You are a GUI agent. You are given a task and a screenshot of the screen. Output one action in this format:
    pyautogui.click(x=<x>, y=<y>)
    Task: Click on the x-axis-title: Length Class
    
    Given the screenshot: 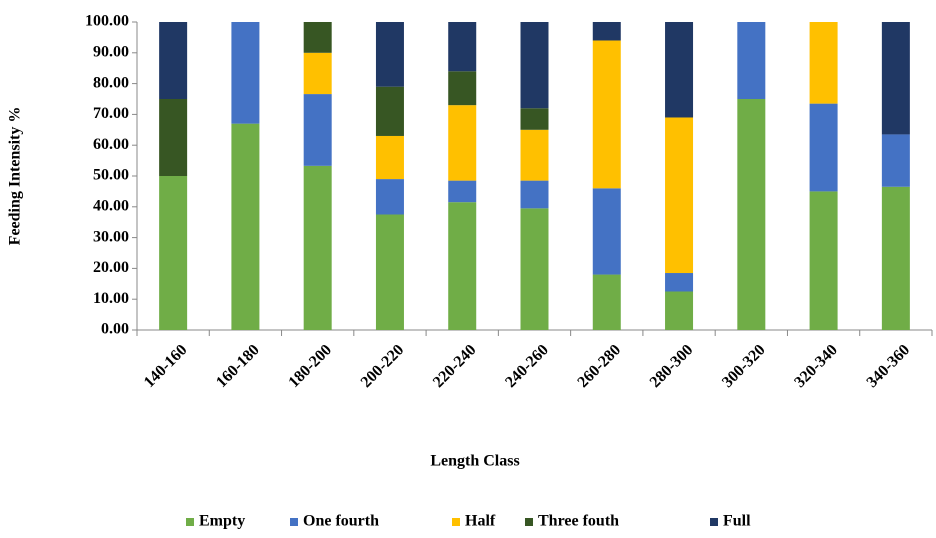 What is the action you would take?
    pyautogui.click(x=474, y=461)
    